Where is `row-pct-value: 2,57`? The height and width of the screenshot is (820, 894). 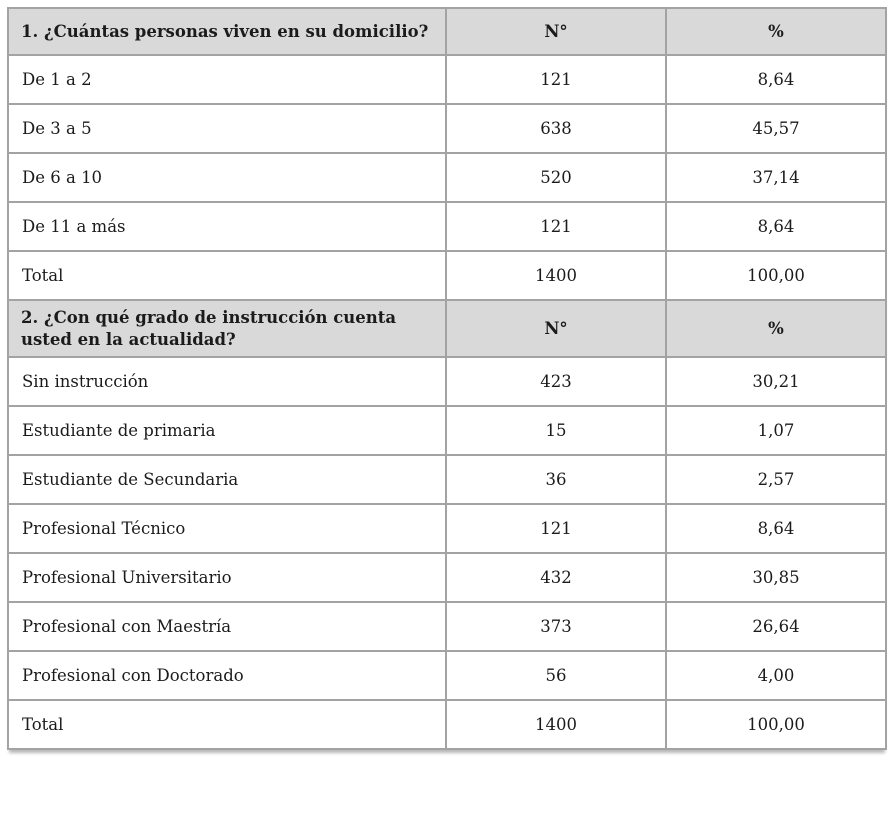
row-pct-value: 2,57 is located at coordinates (776, 479).